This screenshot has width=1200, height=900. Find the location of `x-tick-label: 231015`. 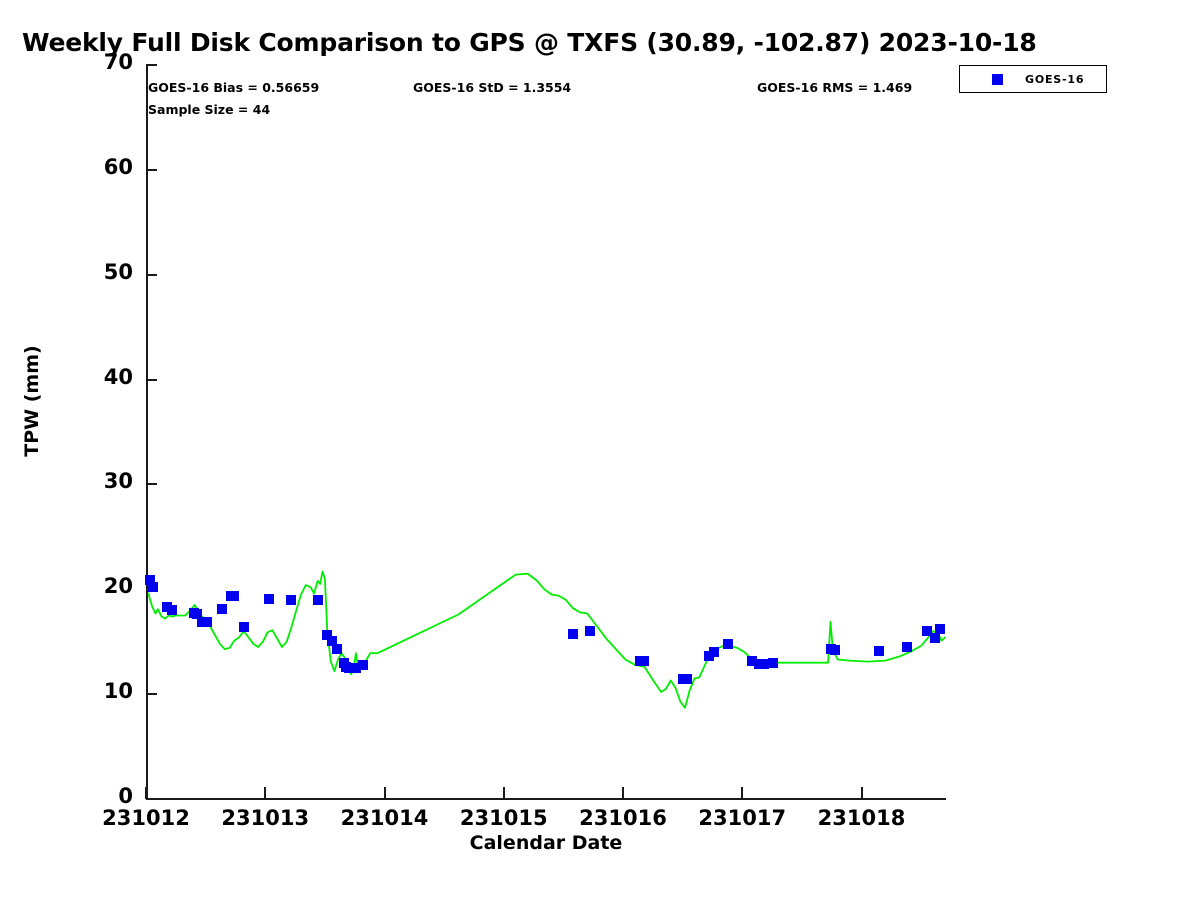

x-tick-label: 231015 is located at coordinates (503, 818).